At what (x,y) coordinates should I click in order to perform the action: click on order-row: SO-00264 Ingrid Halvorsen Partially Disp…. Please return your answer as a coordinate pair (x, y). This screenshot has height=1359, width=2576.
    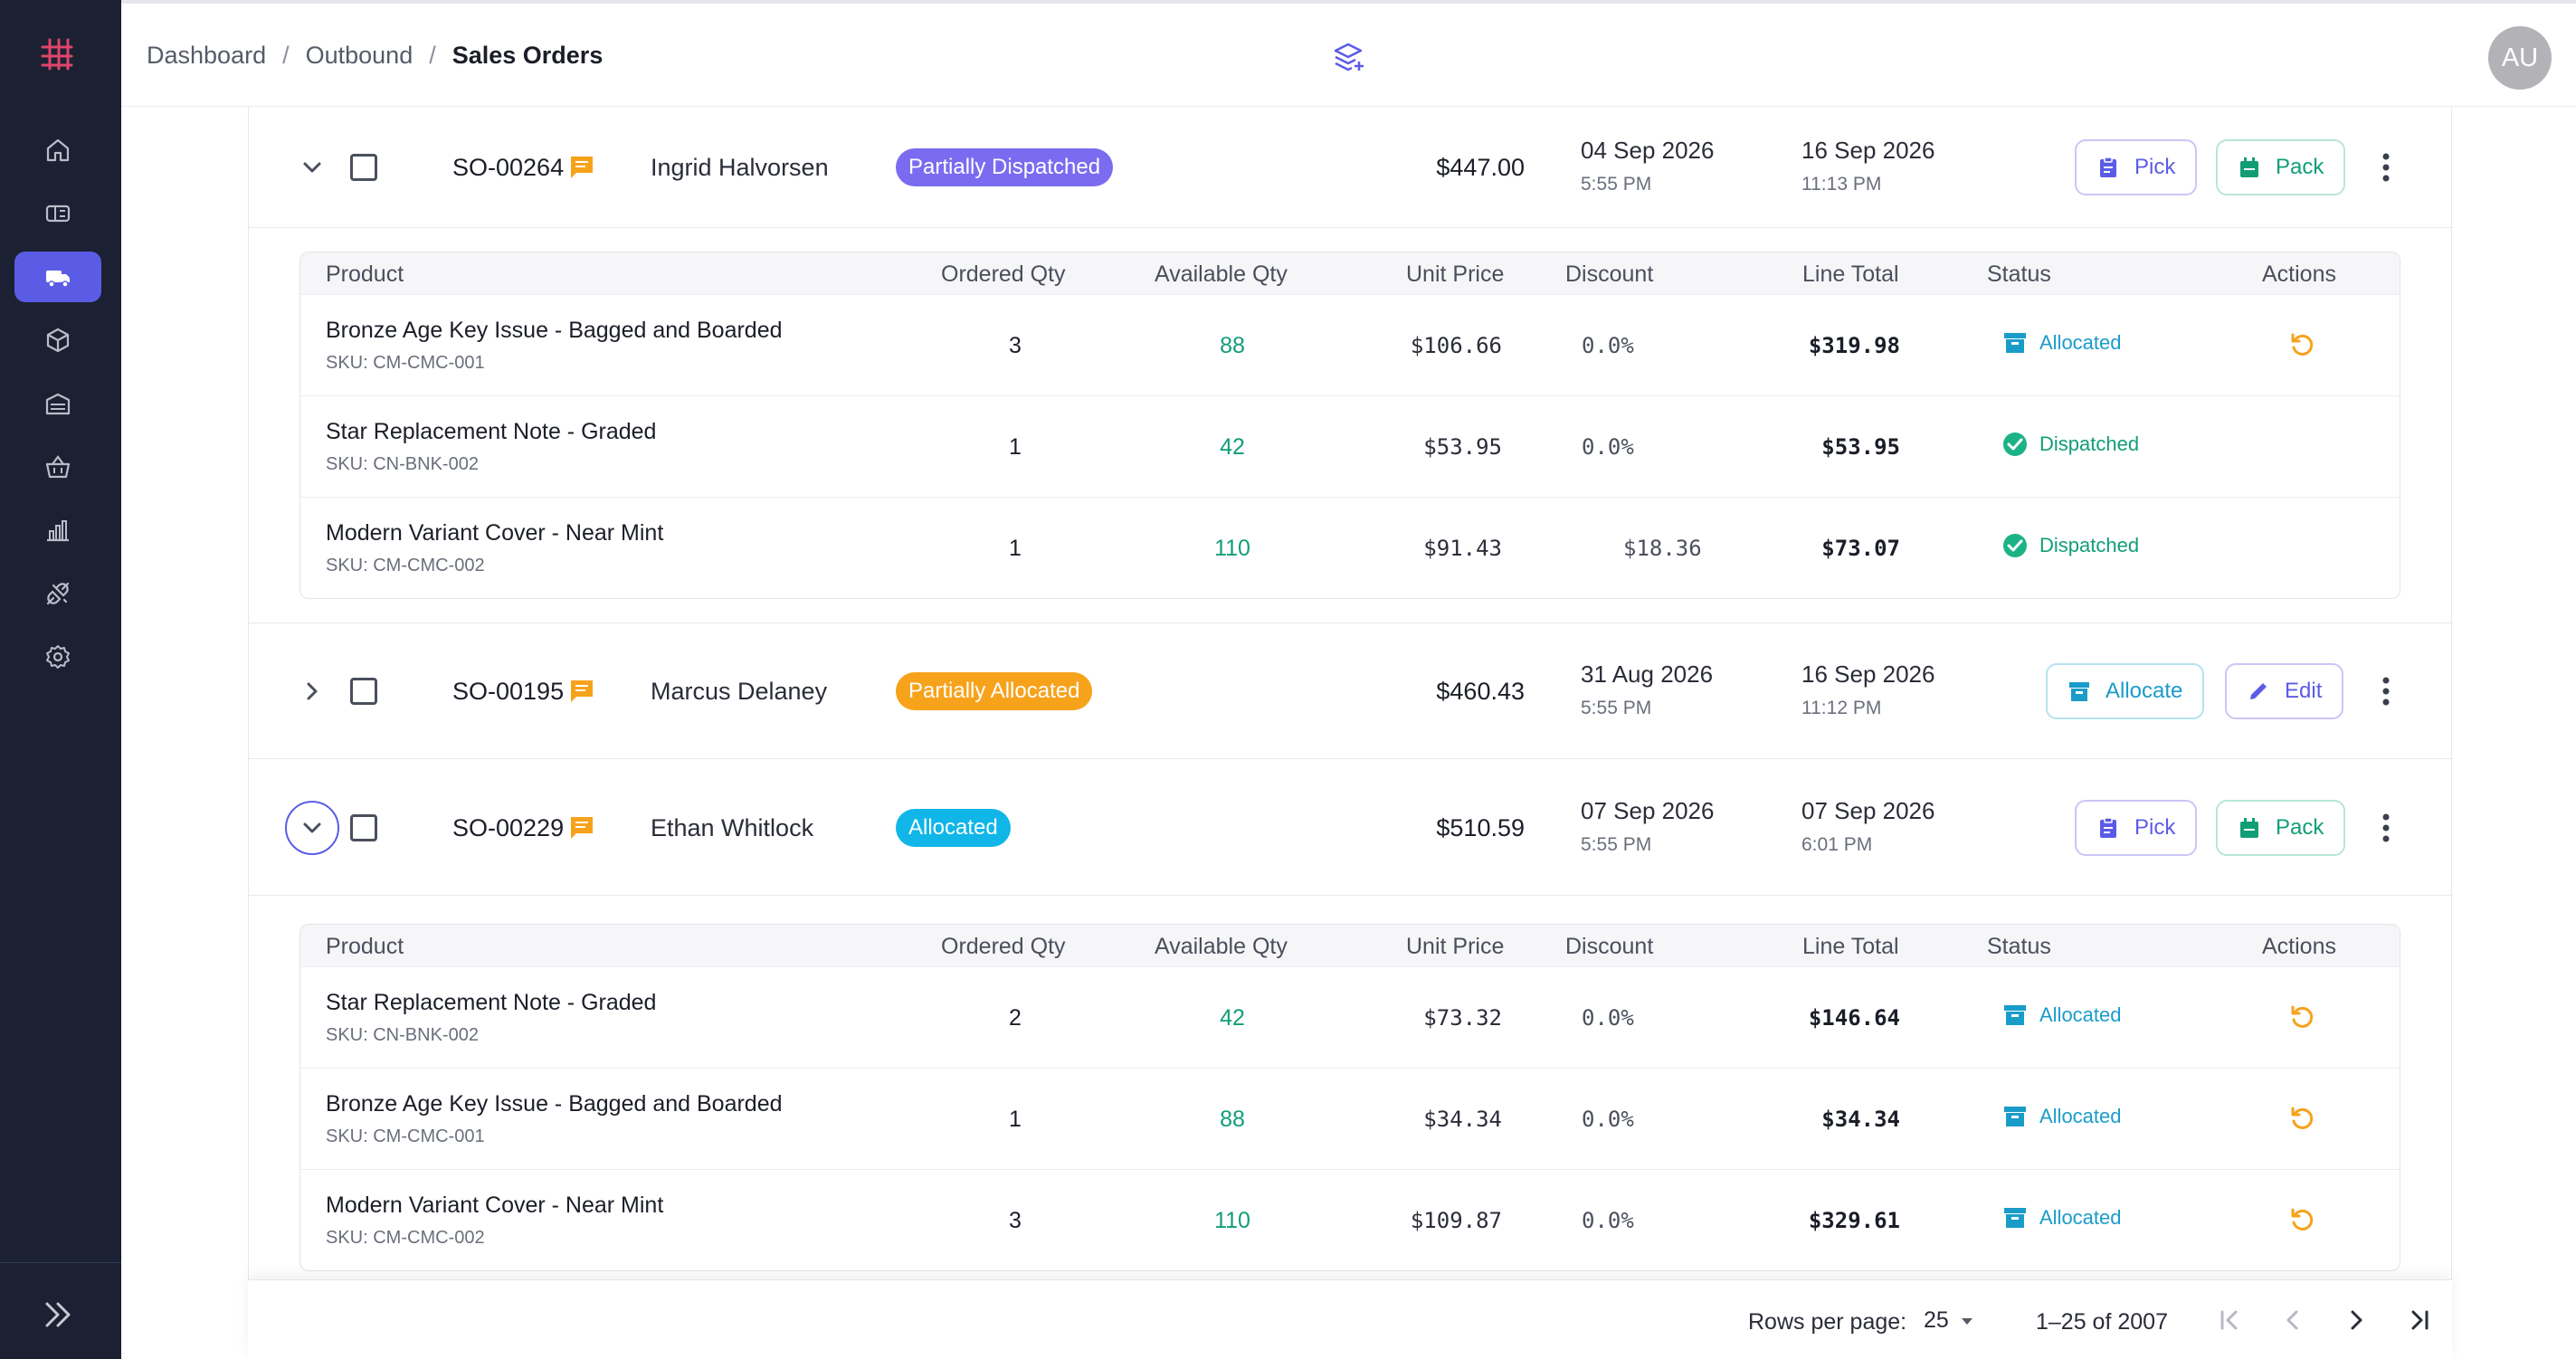
    Looking at the image, I should click on (1351, 167).